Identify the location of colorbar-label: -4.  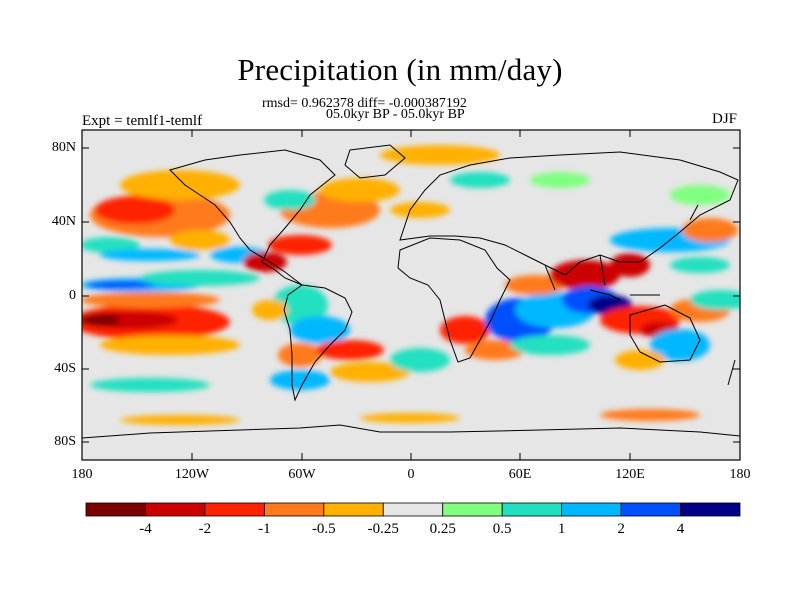
(145, 529).